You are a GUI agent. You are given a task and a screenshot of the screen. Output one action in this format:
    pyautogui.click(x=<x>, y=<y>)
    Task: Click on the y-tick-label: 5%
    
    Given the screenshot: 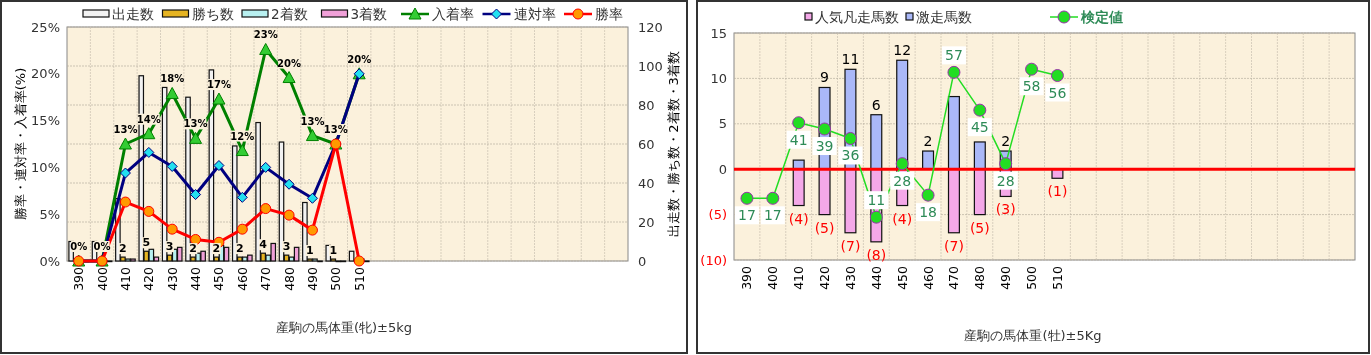 What is the action you would take?
    pyautogui.click(x=49, y=214)
    